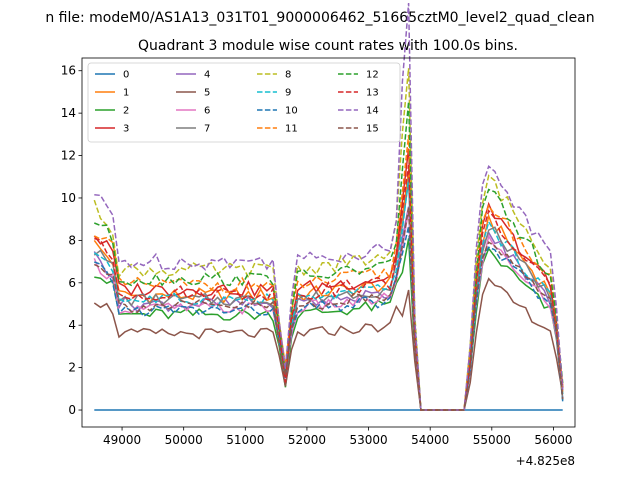 The image size is (640, 480). Describe the element at coordinates (291, 129) in the screenshot. I see `legend-entry-label: 11` at that location.